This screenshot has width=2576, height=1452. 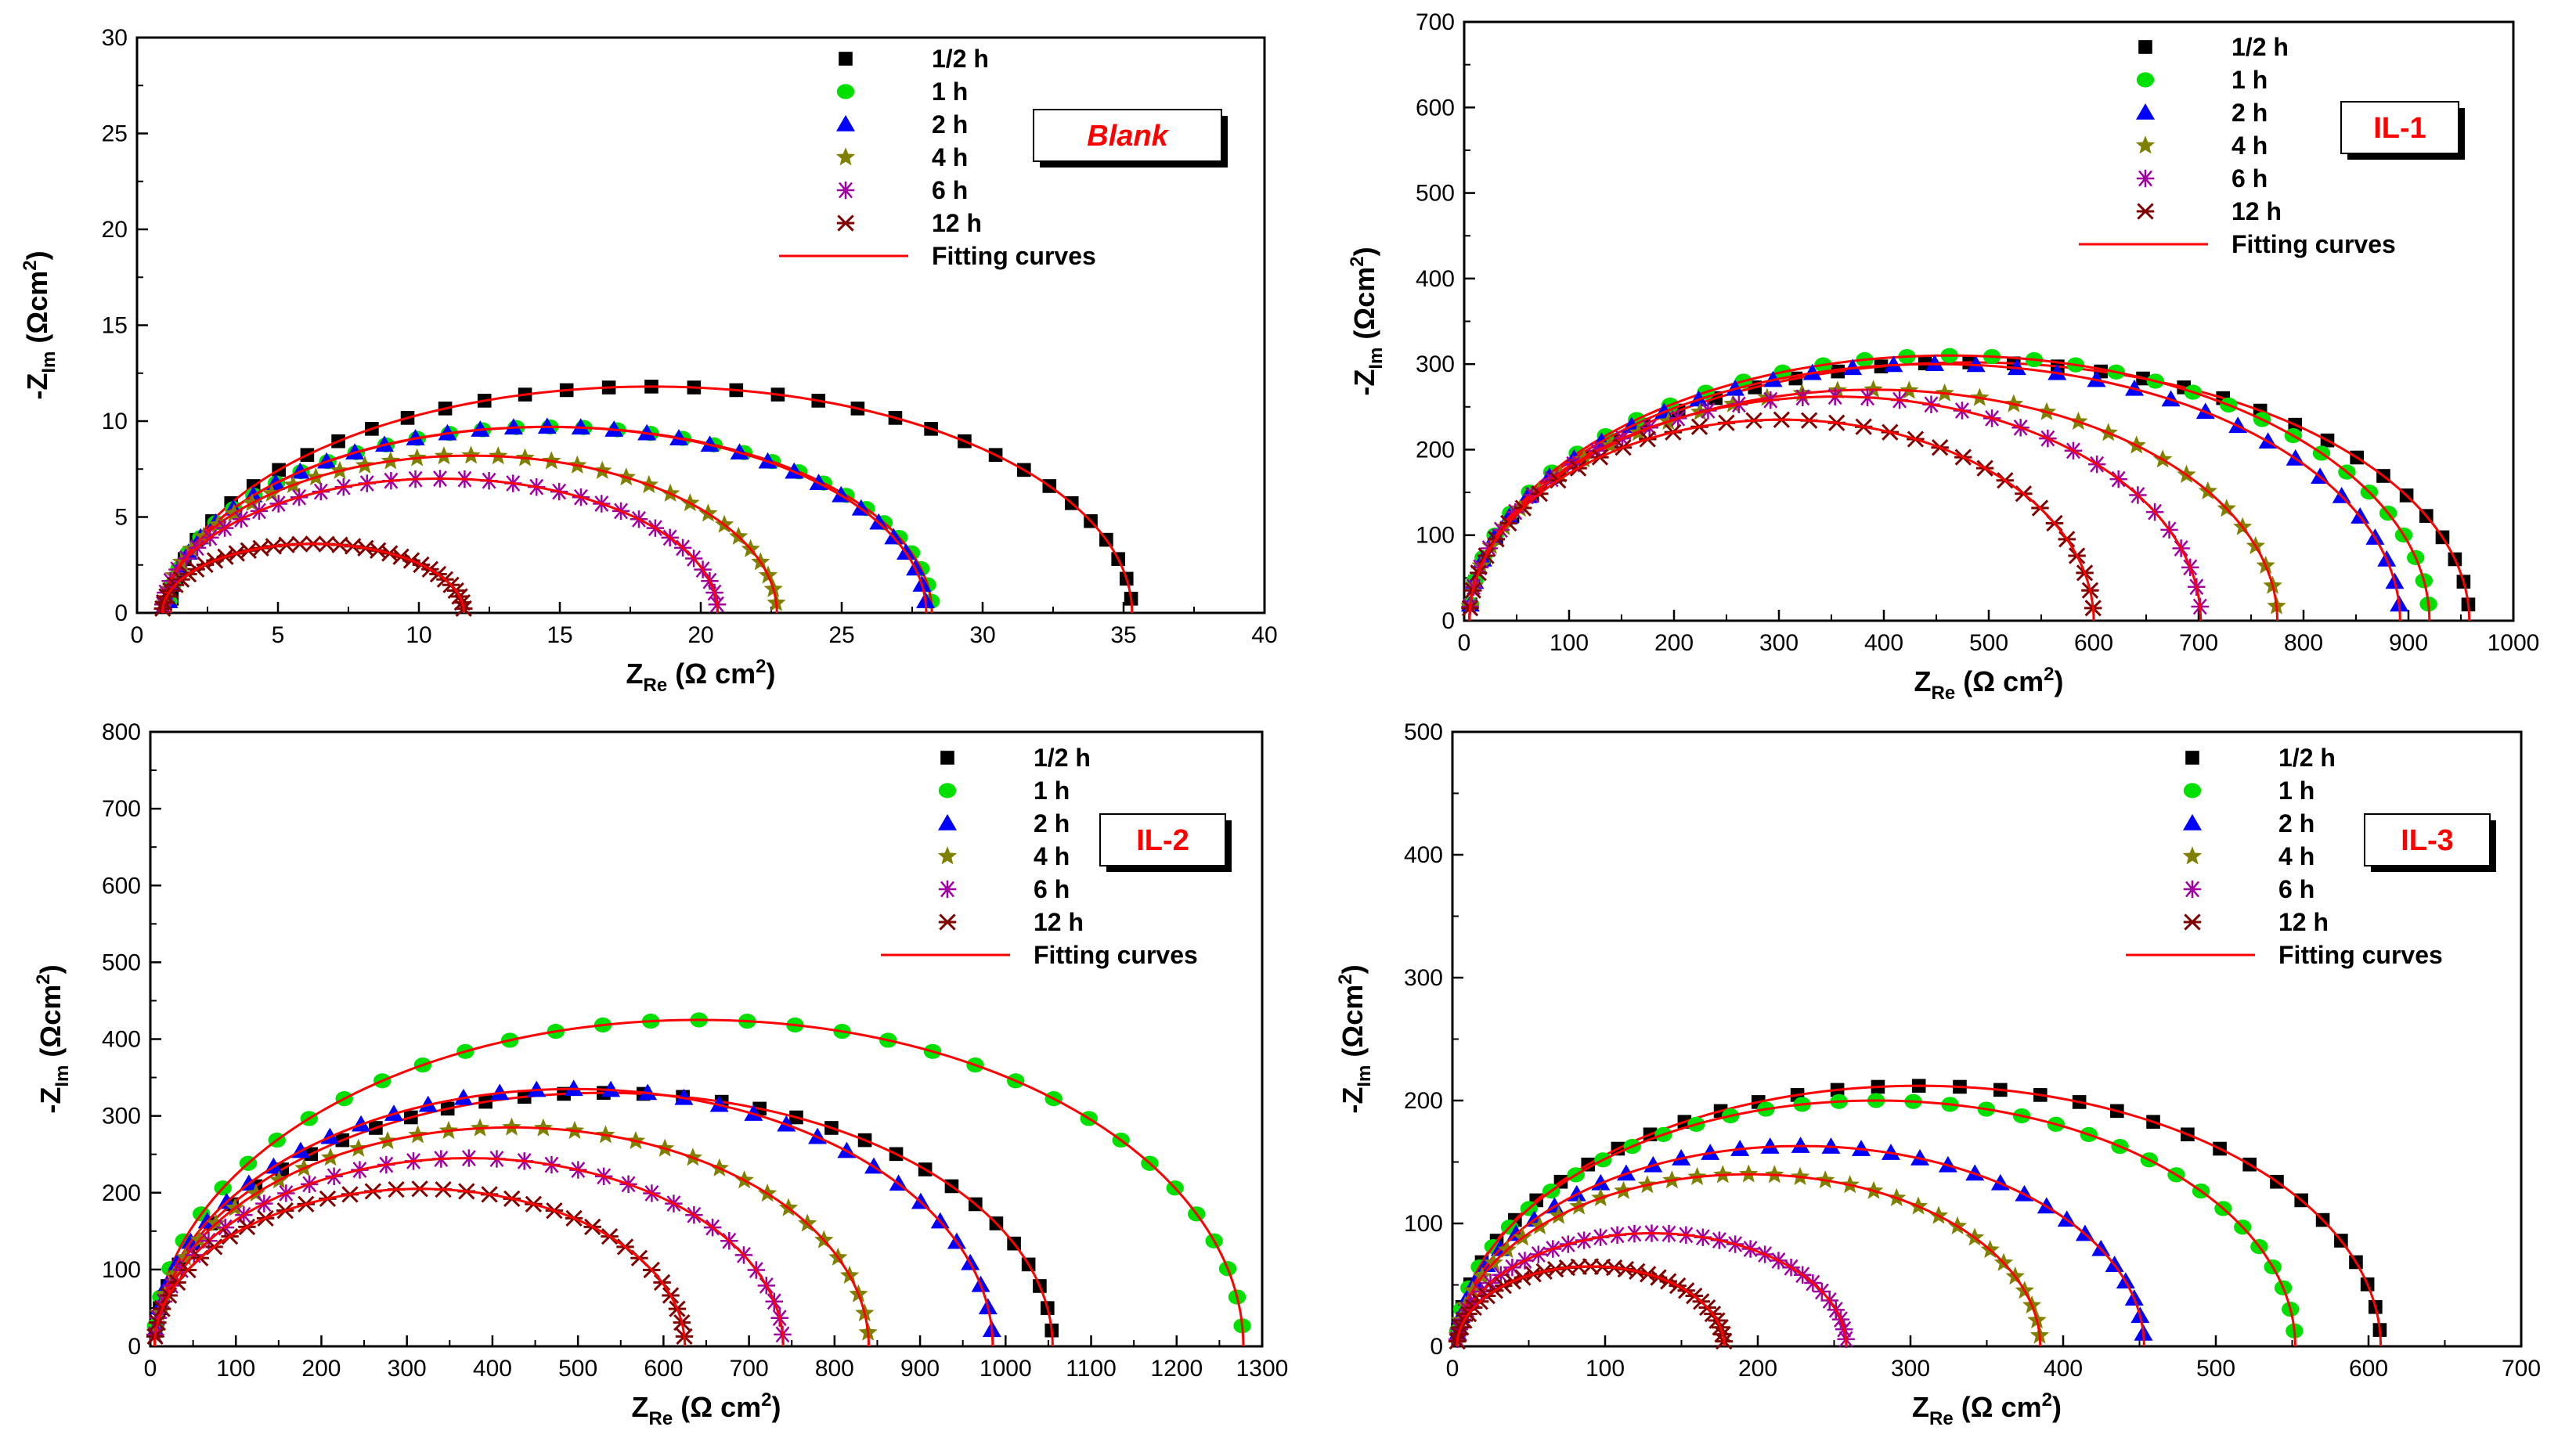 I want to click on x-tick-label: 800, so click(x=834, y=1369).